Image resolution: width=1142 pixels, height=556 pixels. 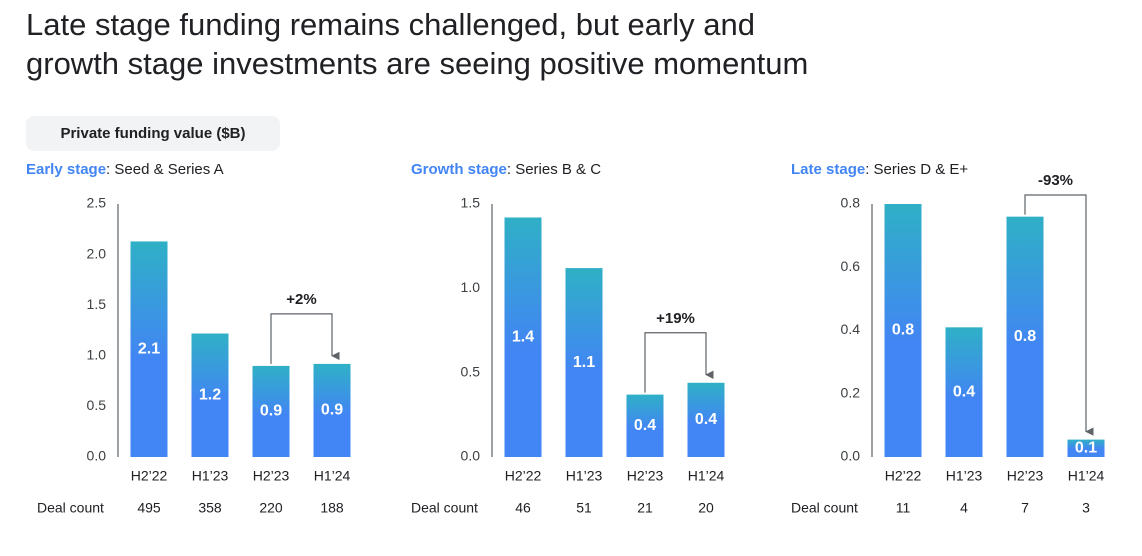 I want to click on badge: Private funding value ($B), so click(x=152, y=133).